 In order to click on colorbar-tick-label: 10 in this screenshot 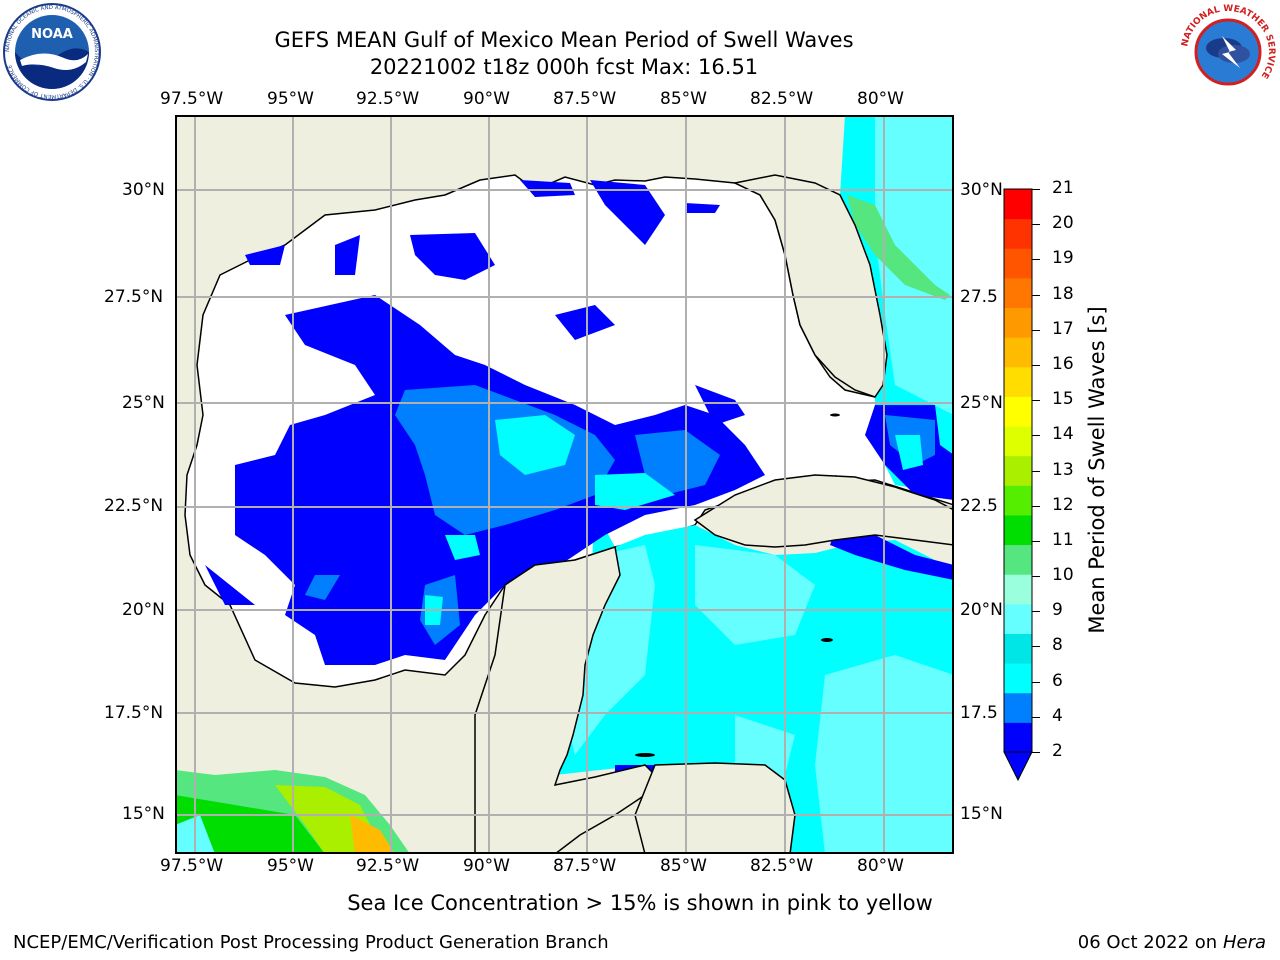, I will do `click(1063, 575)`.